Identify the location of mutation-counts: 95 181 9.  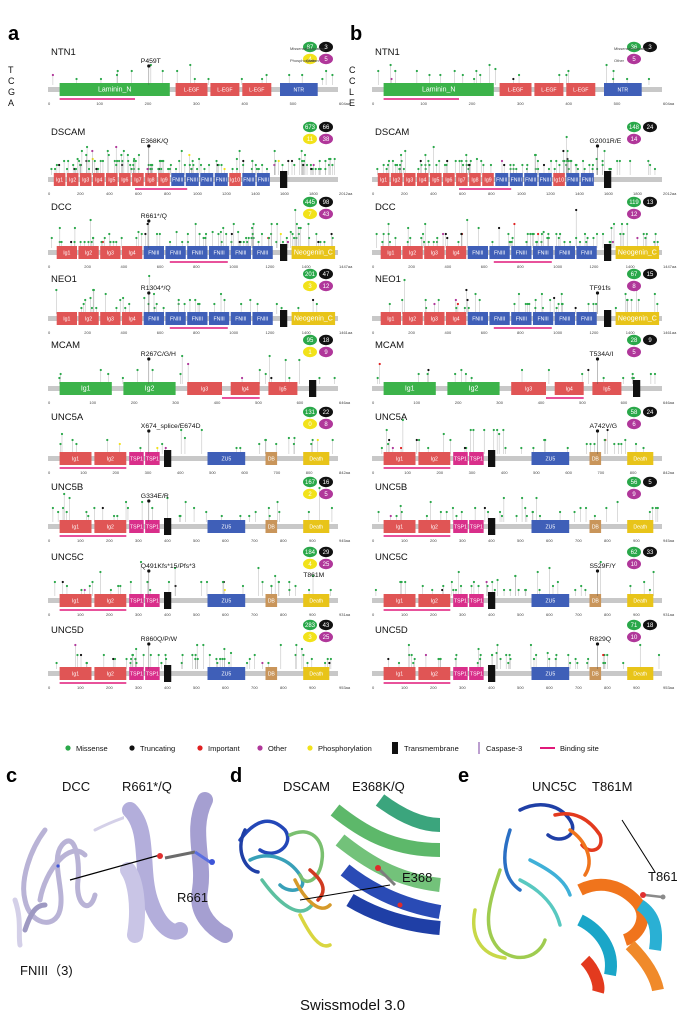
(318, 346).